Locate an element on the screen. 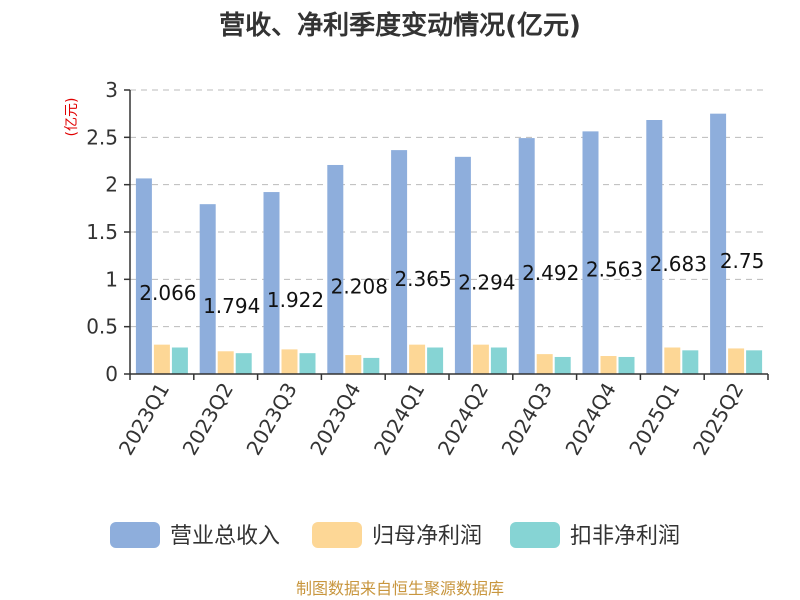 The height and width of the screenshot is (600, 800). legend-label: 扣非净利润 is located at coordinates (625, 536).